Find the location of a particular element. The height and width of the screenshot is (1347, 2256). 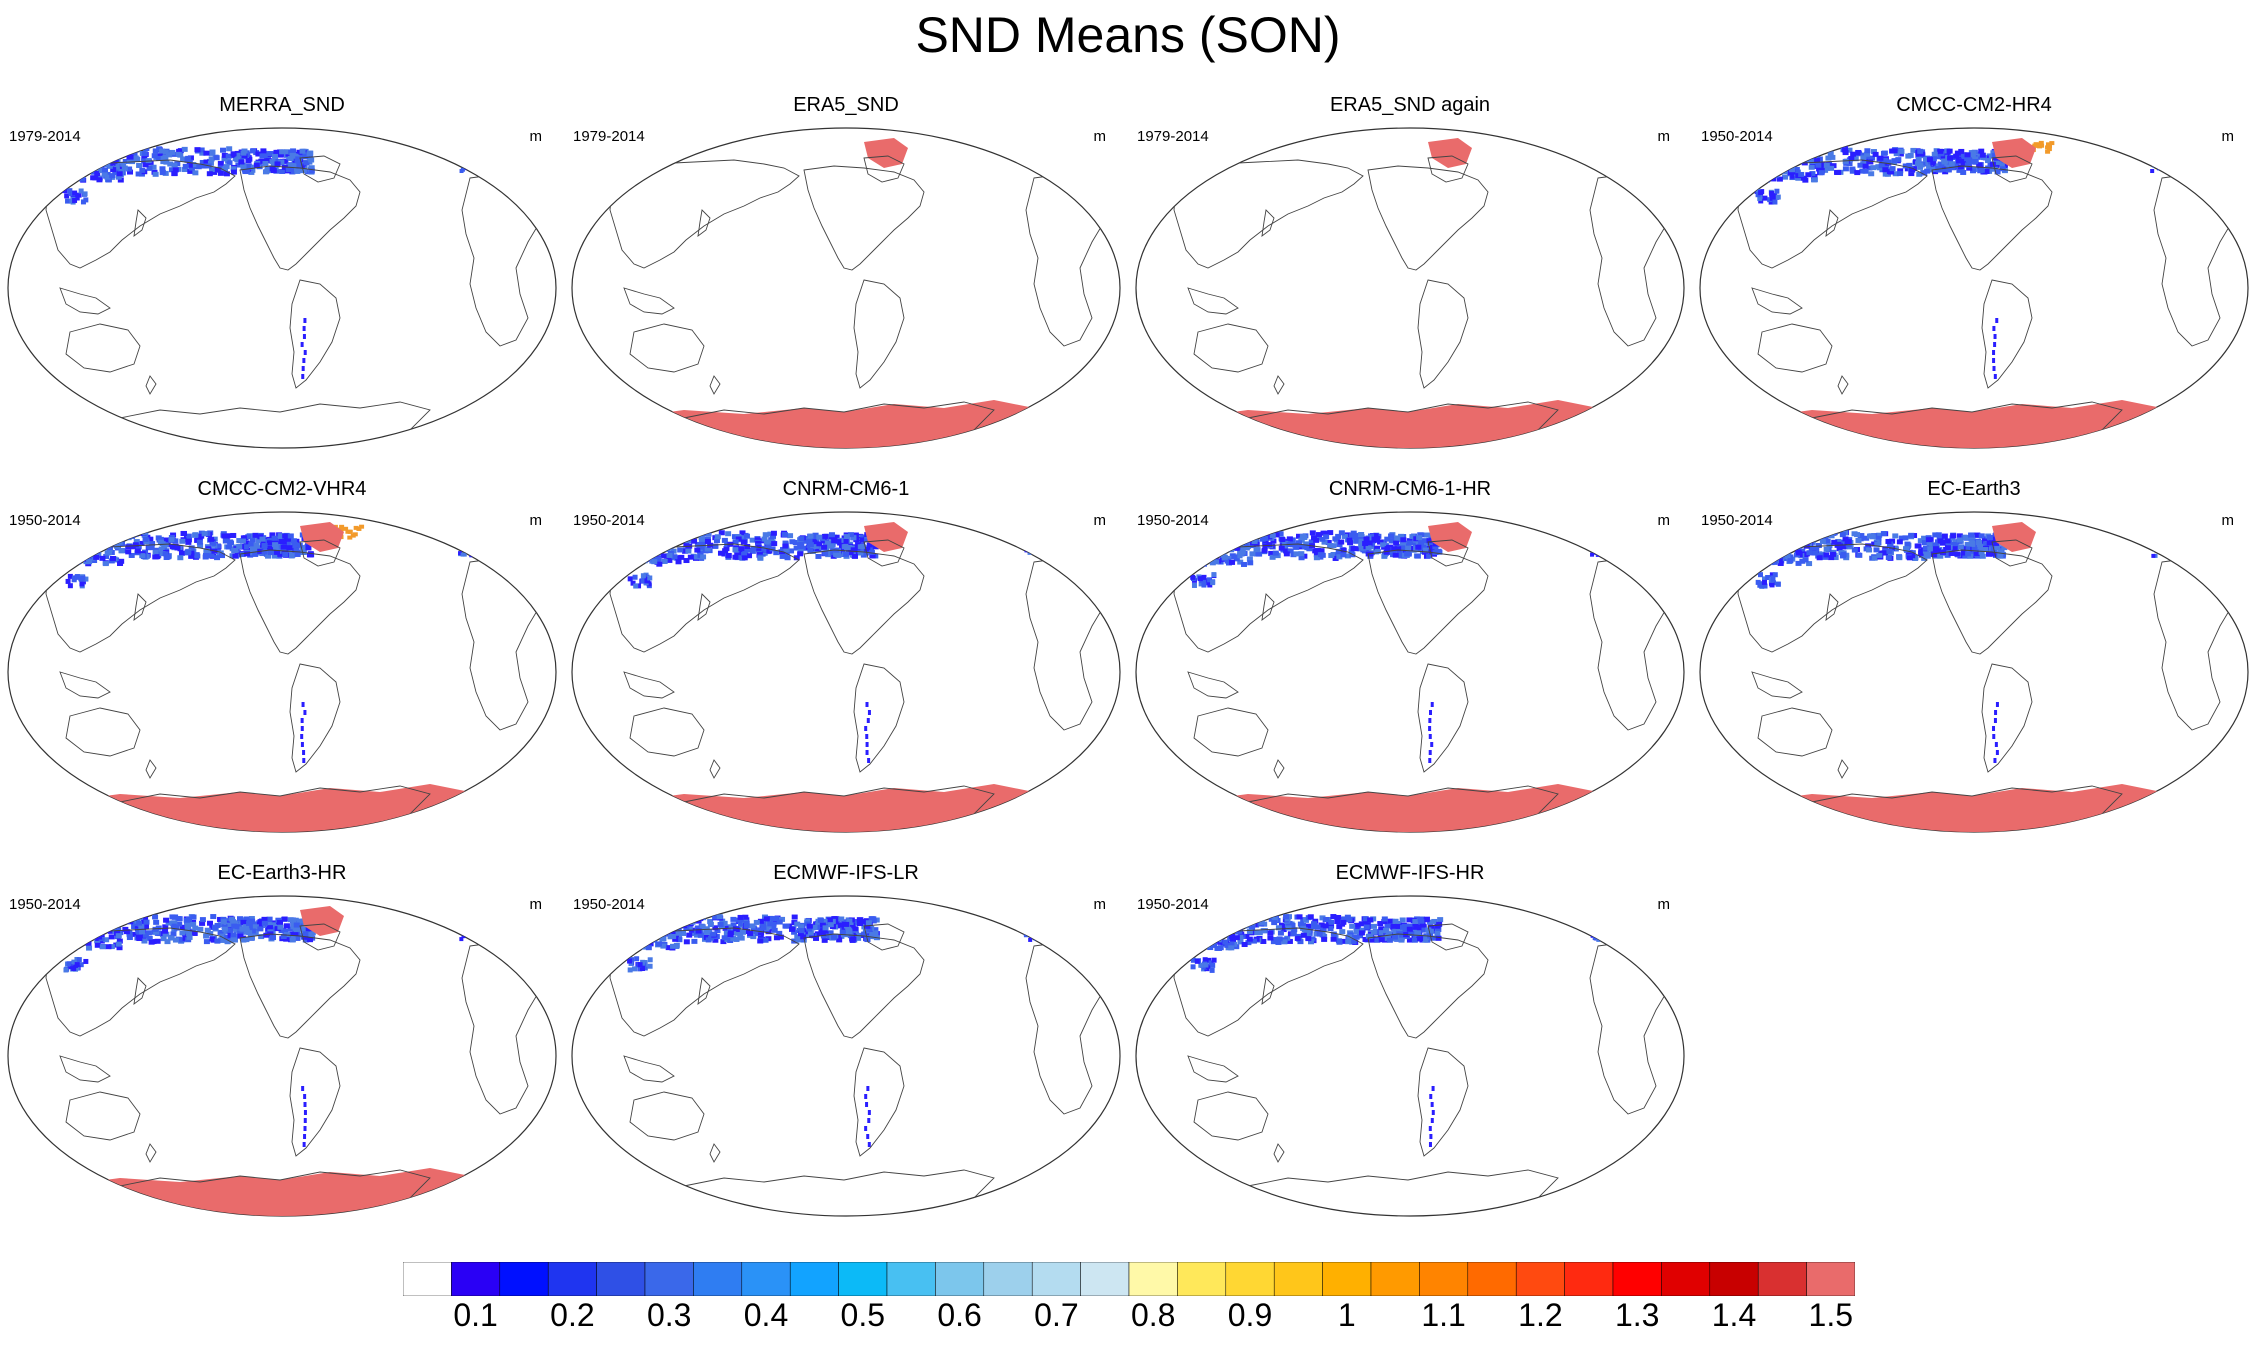

panel-title: ECMWF-IFS-HR is located at coordinates (1410, 873).